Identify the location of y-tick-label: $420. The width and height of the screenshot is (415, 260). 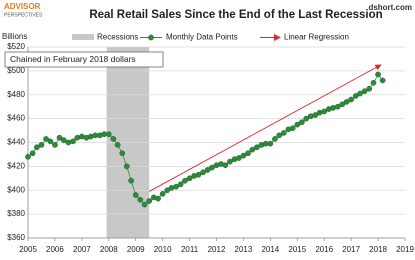
(16, 165).